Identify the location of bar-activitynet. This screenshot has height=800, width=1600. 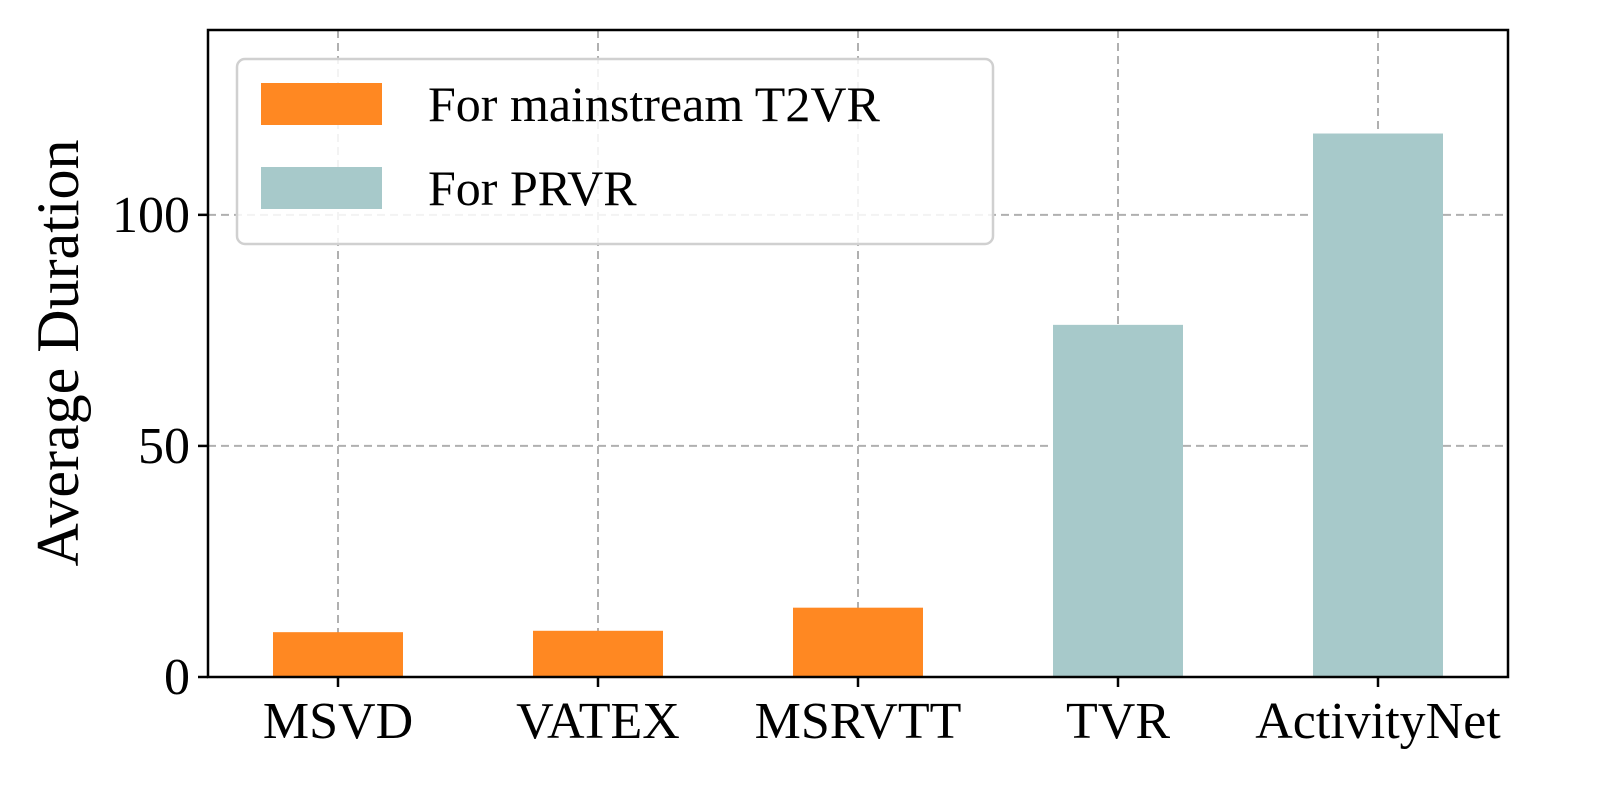
(1378, 405).